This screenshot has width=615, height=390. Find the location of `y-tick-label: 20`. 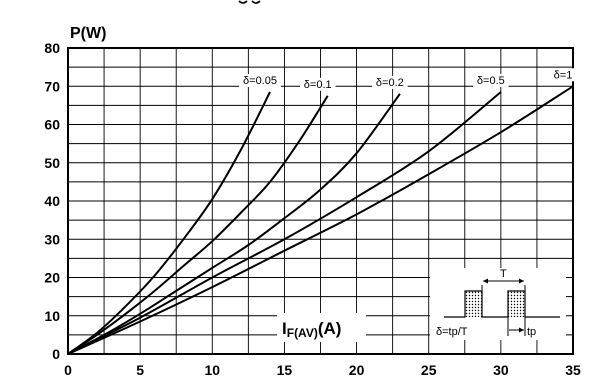

y-tick-label: 20 is located at coordinates (52, 278).